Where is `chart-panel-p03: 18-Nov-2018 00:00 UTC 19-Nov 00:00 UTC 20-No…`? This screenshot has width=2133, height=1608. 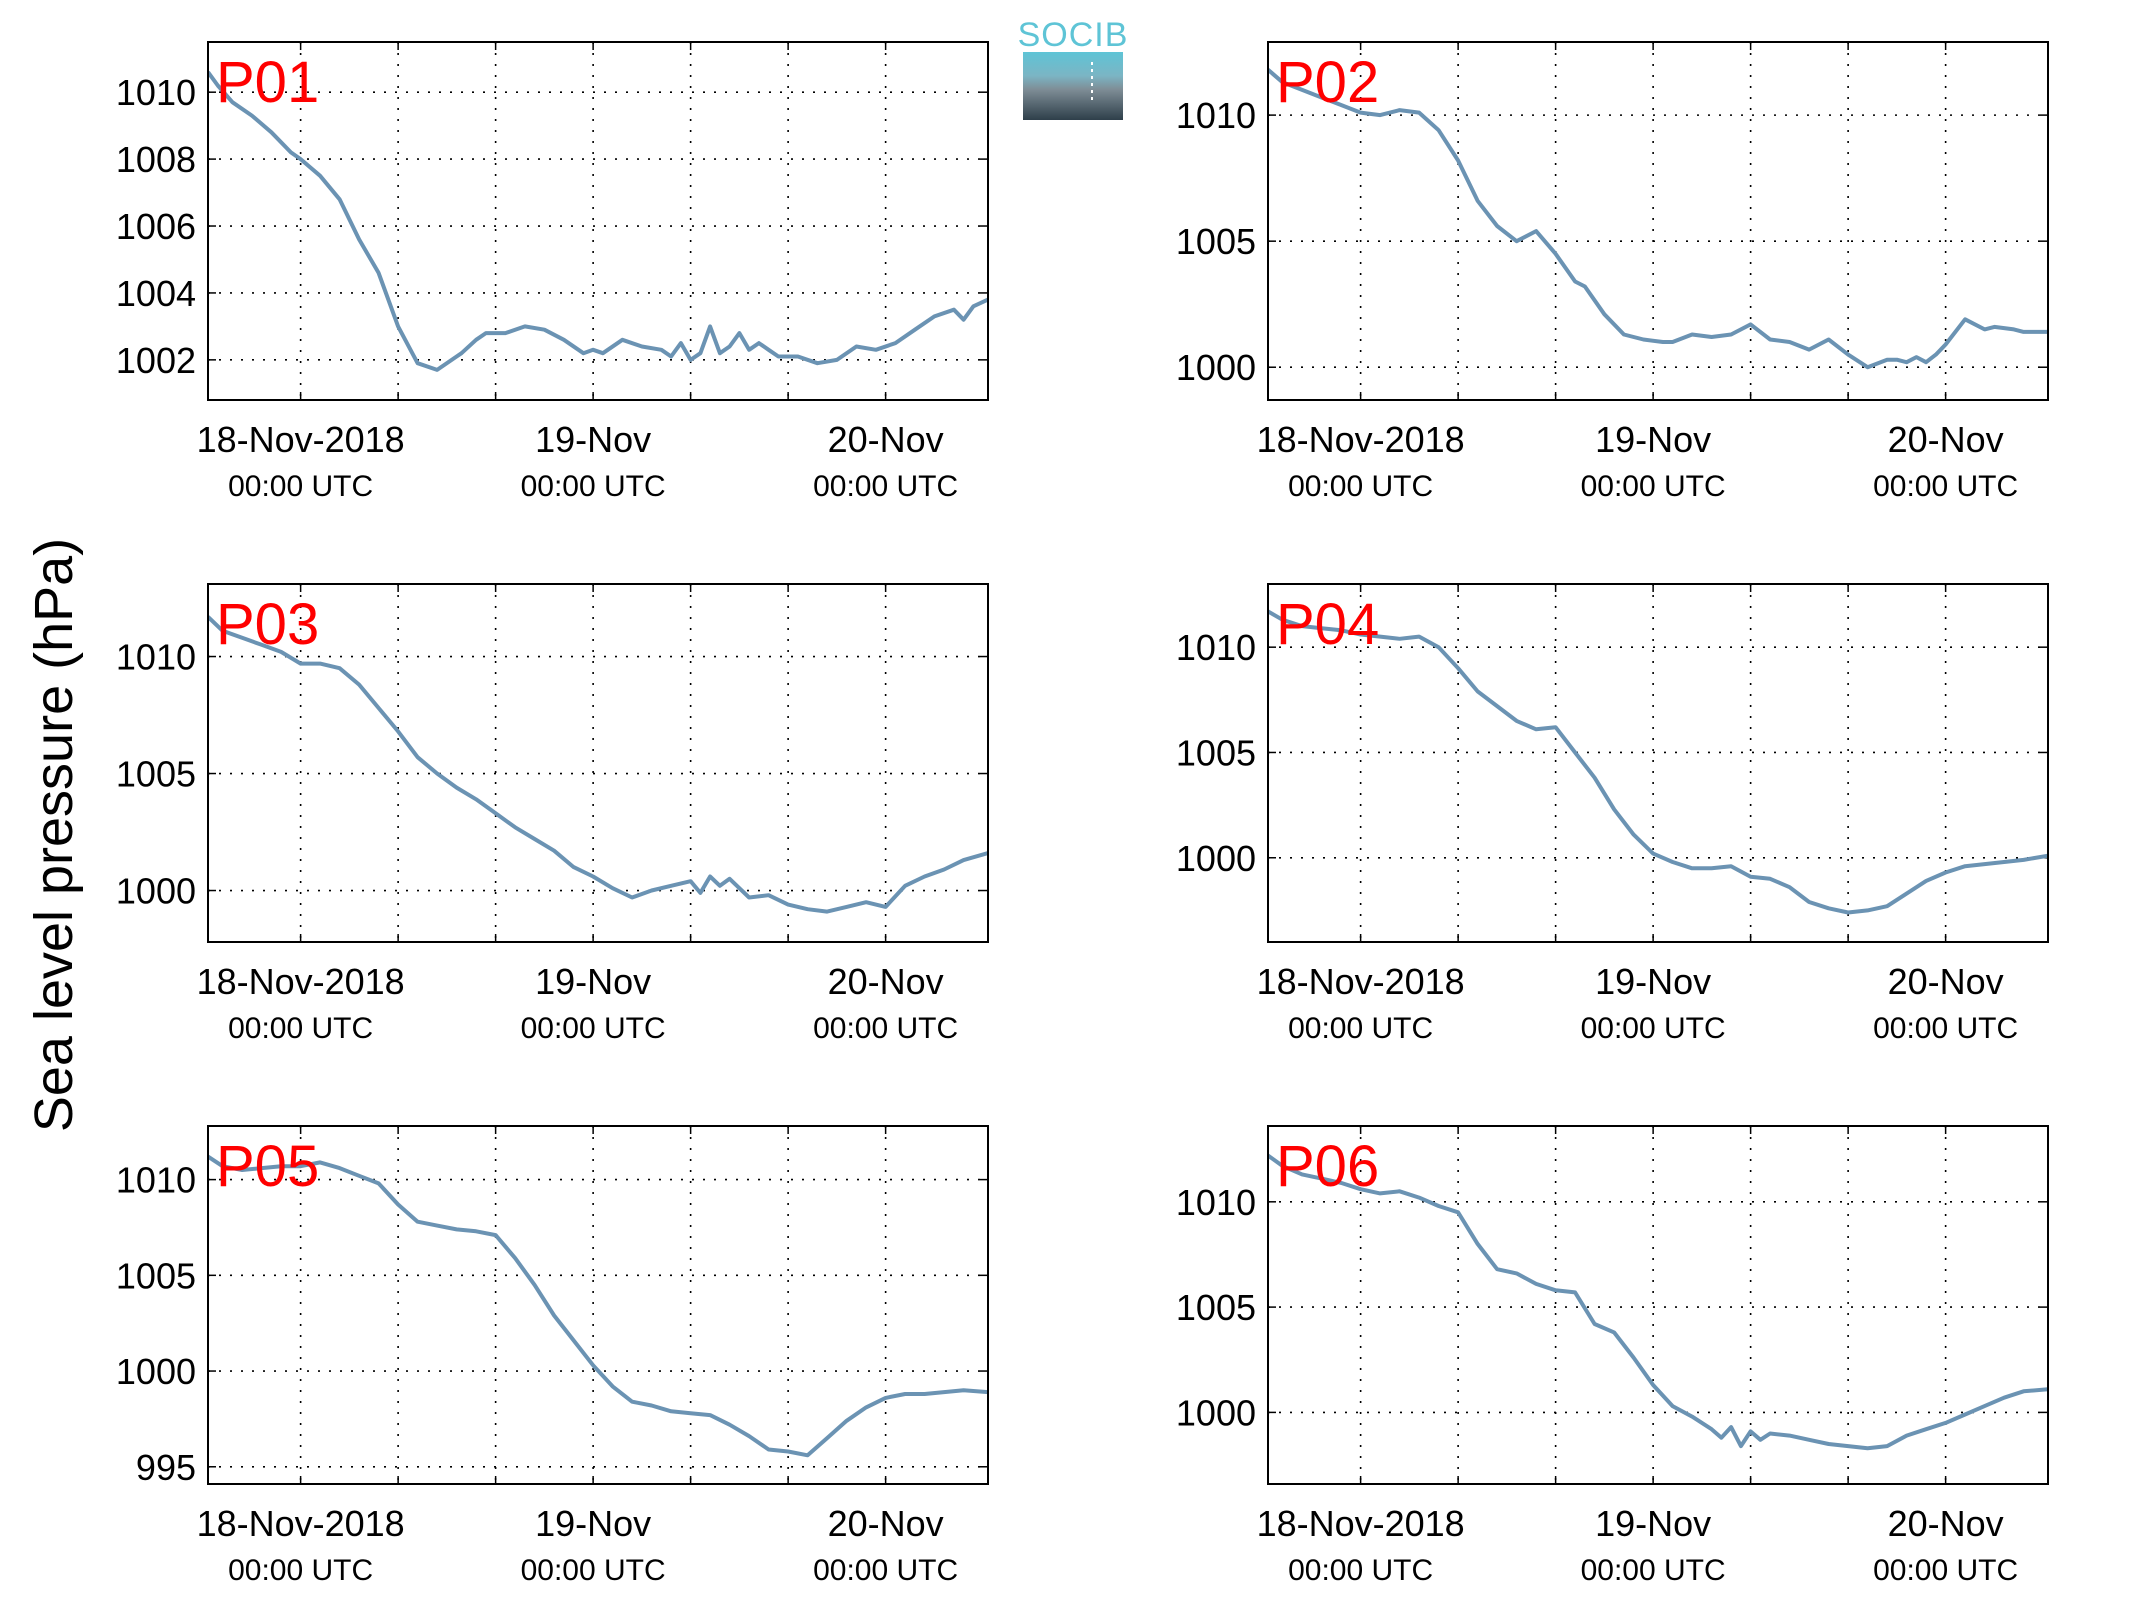 chart-panel-p03: 18-Nov-2018 00:00 UTC 19-Nov 00:00 UTC 20-No… is located at coordinates (552, 814).